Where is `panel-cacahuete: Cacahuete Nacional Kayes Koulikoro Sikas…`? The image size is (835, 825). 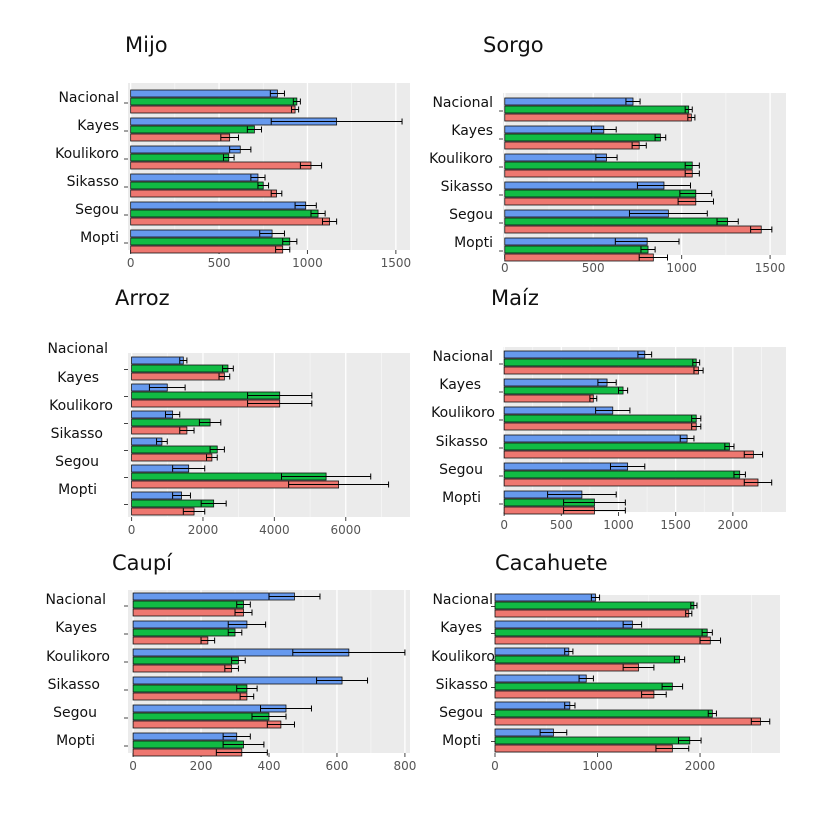
panel-cacahuete: Cacahuete Nacional Kayes Koulikoro Sikas… is located at coordinates (605, 662).